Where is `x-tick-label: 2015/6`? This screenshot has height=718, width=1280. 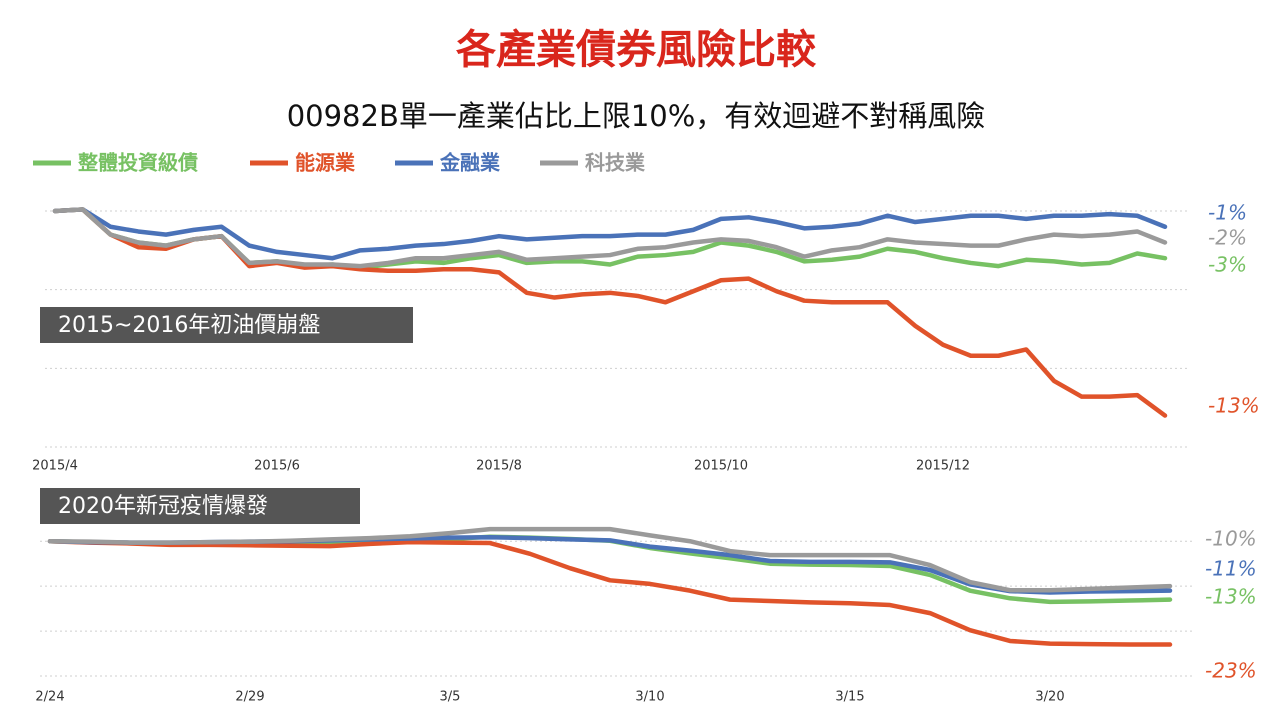 x-tick-label: 2015/6 is located at coordinates (277, 466).